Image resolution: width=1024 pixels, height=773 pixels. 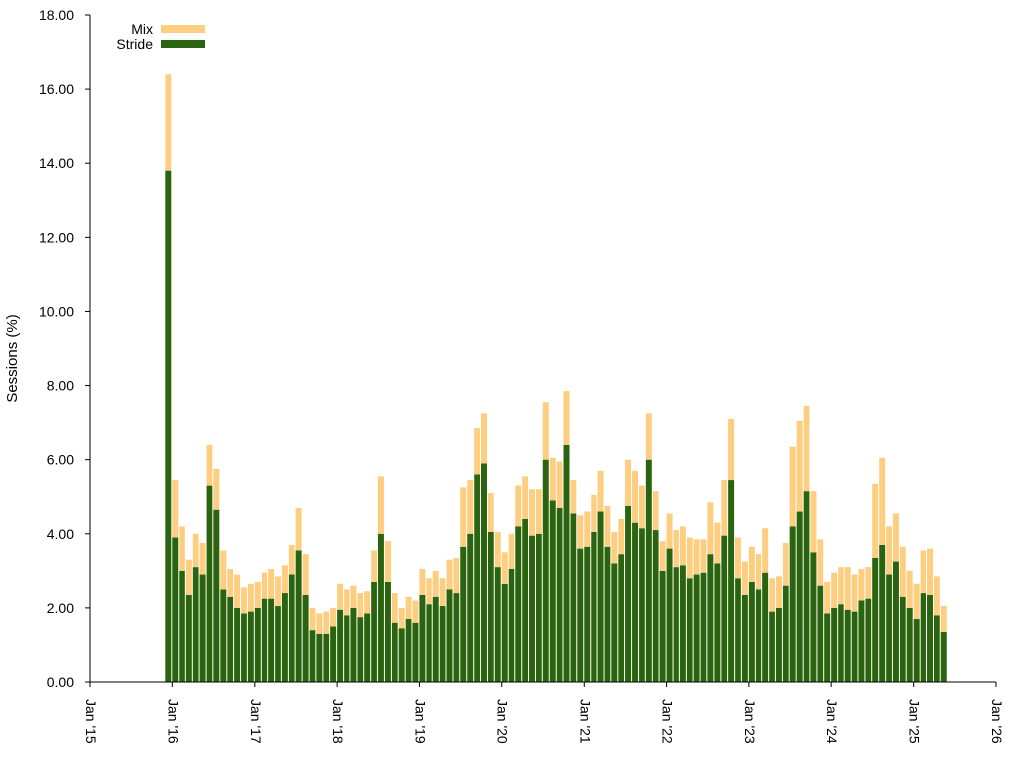 I want to click on x-tick-label: Jan '24, so click(x=832, y=721).